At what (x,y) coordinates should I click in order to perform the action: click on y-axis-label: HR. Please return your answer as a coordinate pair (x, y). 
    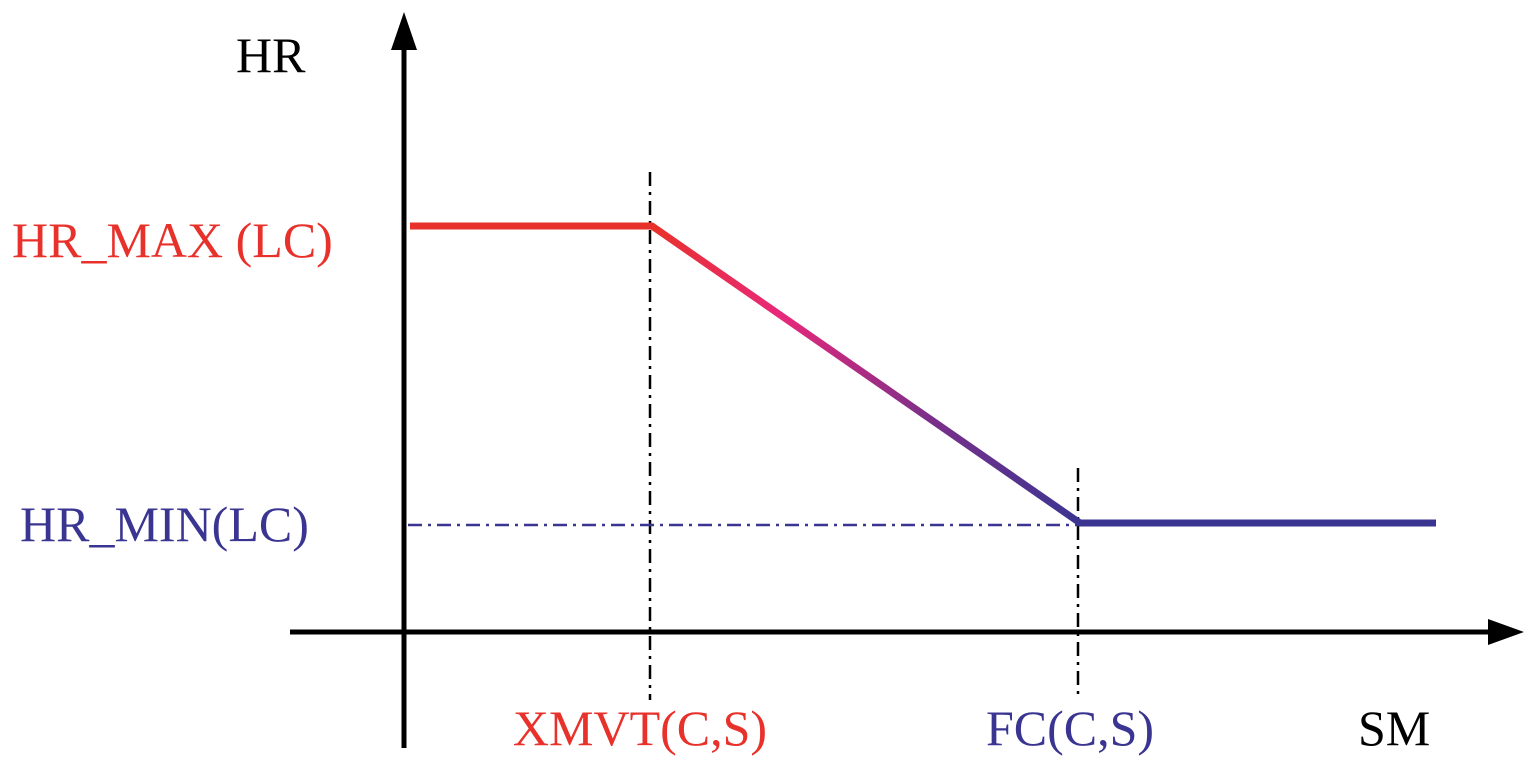
    Looking at the image, I should click on (271, 55).